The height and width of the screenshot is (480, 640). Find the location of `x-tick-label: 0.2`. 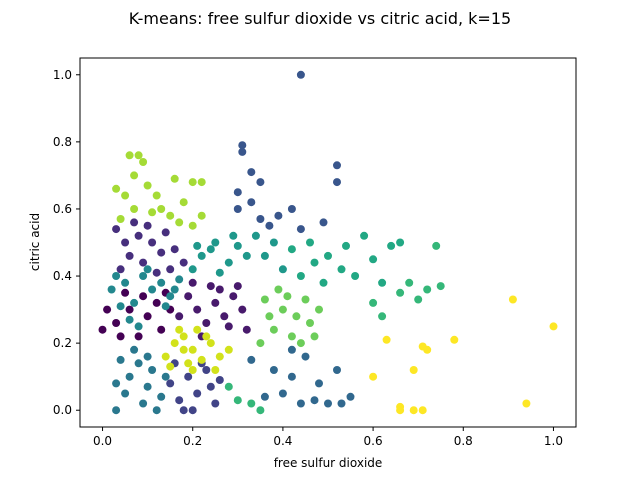

x-tick-label: 0.2 is located at coordinates (192, 441).